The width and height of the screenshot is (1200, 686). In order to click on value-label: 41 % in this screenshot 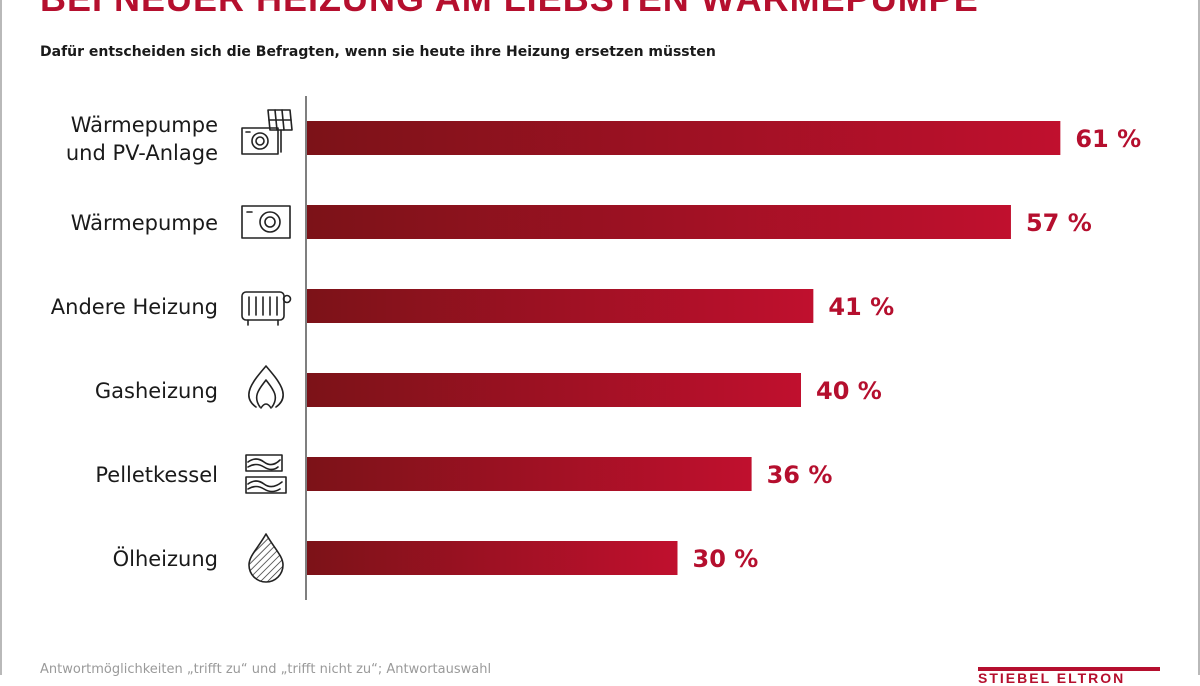, I will do `click(861, 307)`.